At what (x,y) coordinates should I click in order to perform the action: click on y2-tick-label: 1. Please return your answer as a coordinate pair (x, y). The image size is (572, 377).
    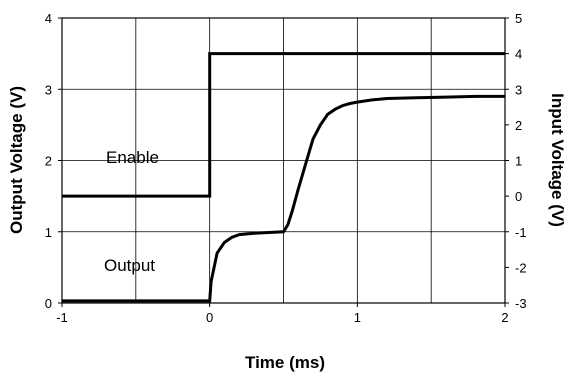
    Looking at the image, I should click on (518, 161).